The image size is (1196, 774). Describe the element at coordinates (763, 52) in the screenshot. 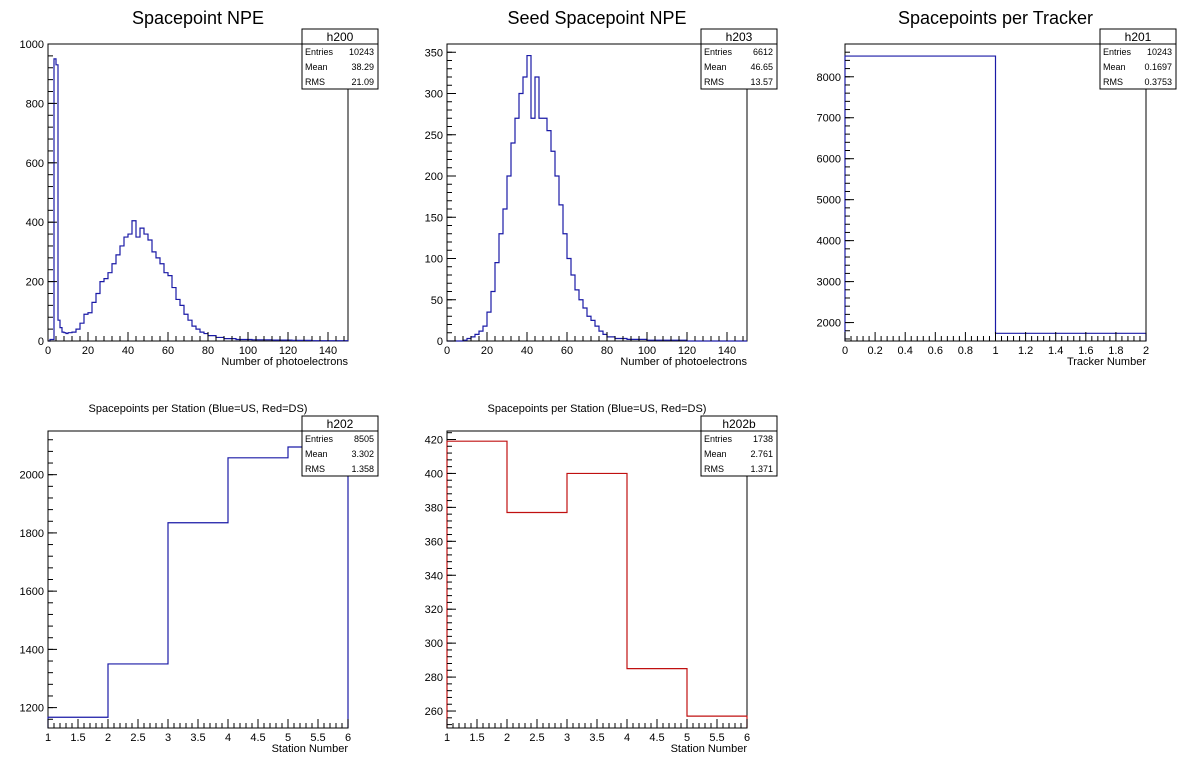

I see `stats-value: 6612` at that location.